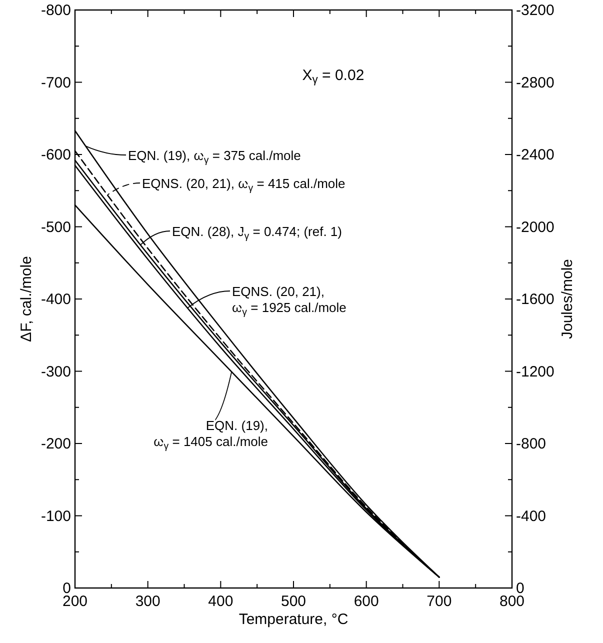 This screenshot has height=643, width=603. I want to click on y2-tick-label: -400, so click(531, 516).